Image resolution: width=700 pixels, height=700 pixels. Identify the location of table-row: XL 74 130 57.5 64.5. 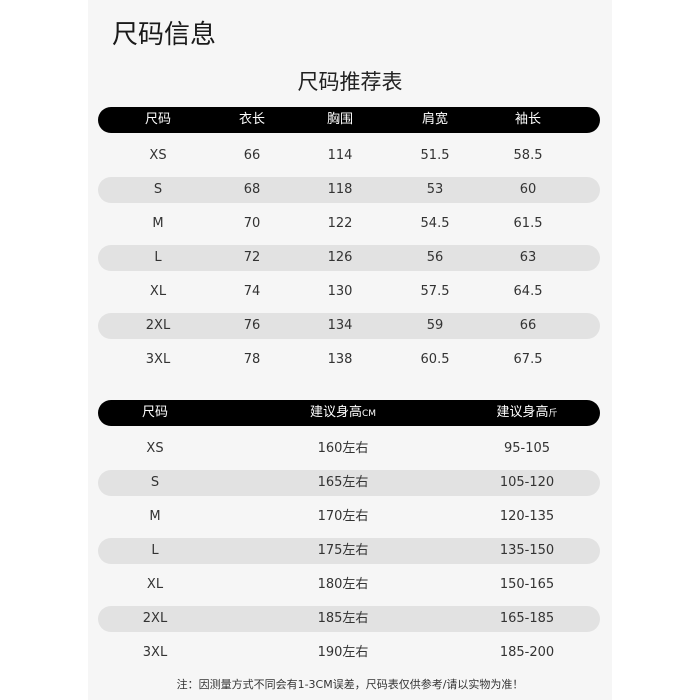
(349, 292).